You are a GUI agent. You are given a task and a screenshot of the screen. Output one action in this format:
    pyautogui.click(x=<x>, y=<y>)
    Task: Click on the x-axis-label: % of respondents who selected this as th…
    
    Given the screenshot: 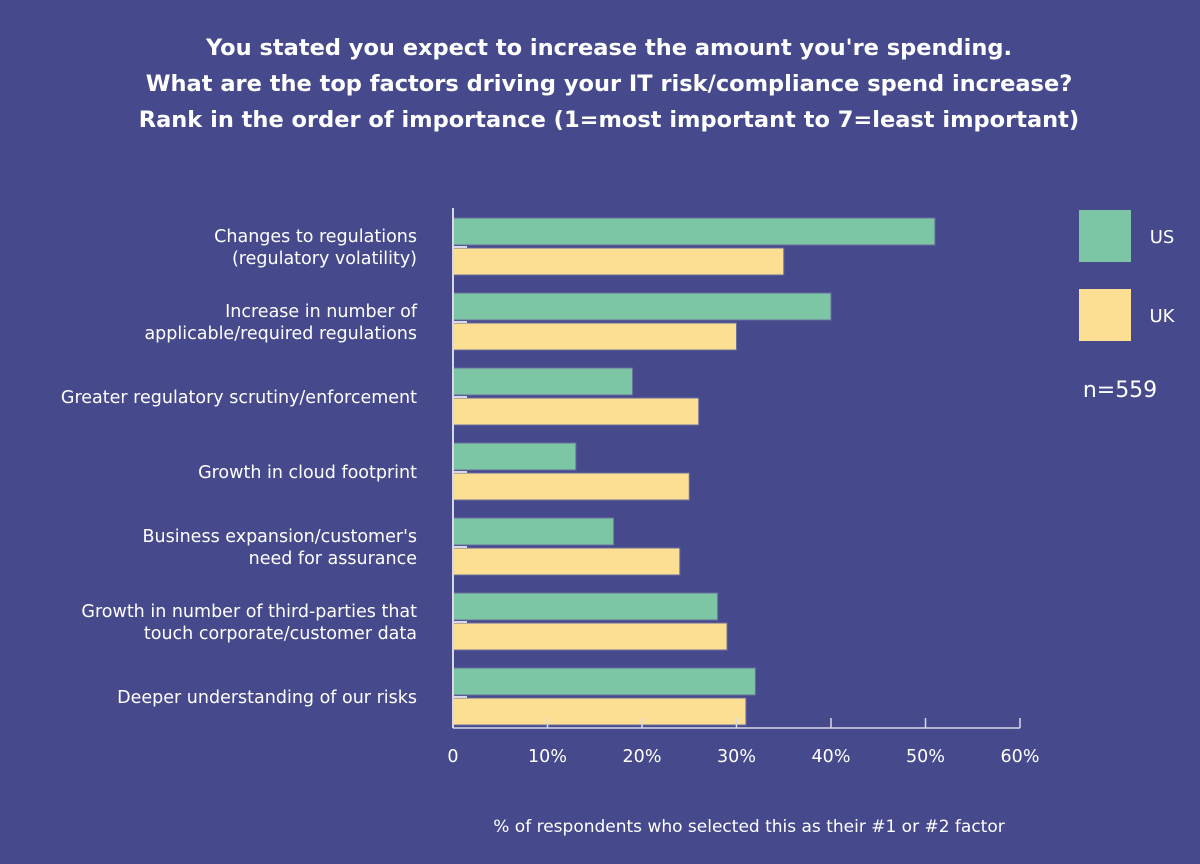 What is the action you would take?
    pyautogui.click(x=749, y=827)
    